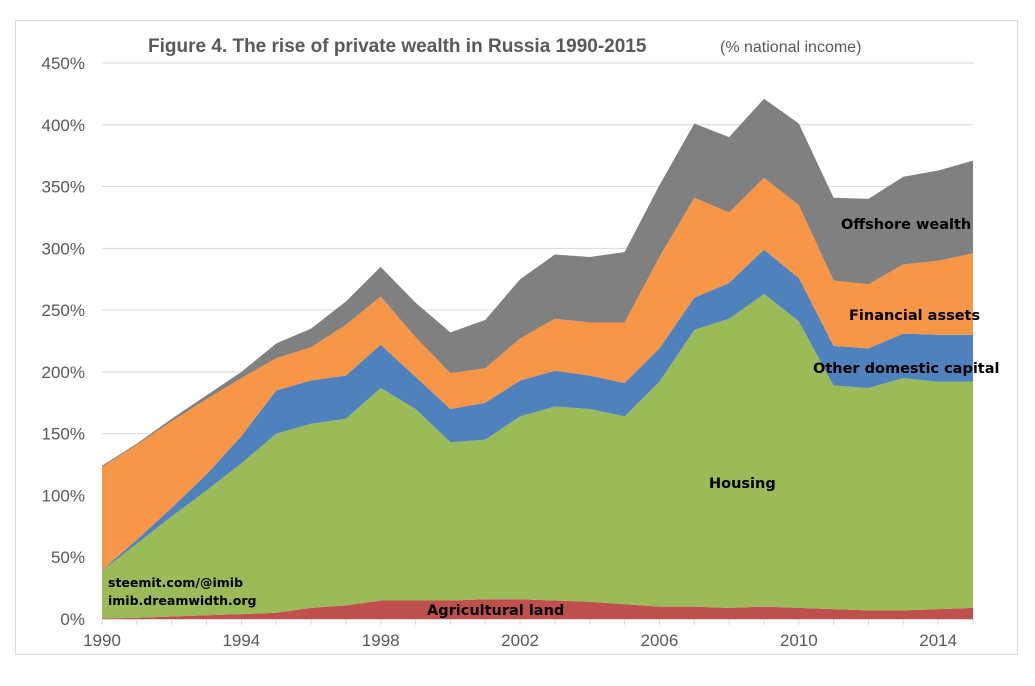 The image size is (1035, 686). Describe the element at coordinates (63, 434) in the screenshot. I see `y-tick-label: 150%` at that location.